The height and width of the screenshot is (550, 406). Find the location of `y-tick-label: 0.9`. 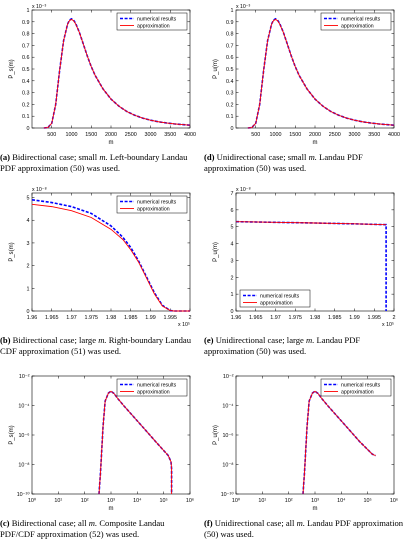

y-tick-label: 0.9 is located at coordinates (26, 23).